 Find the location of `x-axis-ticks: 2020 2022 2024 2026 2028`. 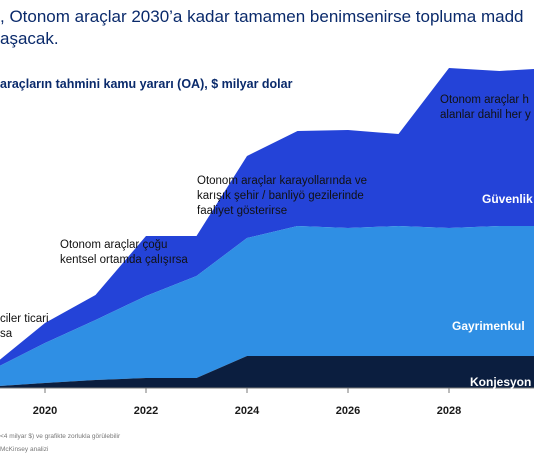

x-axis-ticks: 2020 2022 2024 2026 2028 is located at coordinates (247, 402).